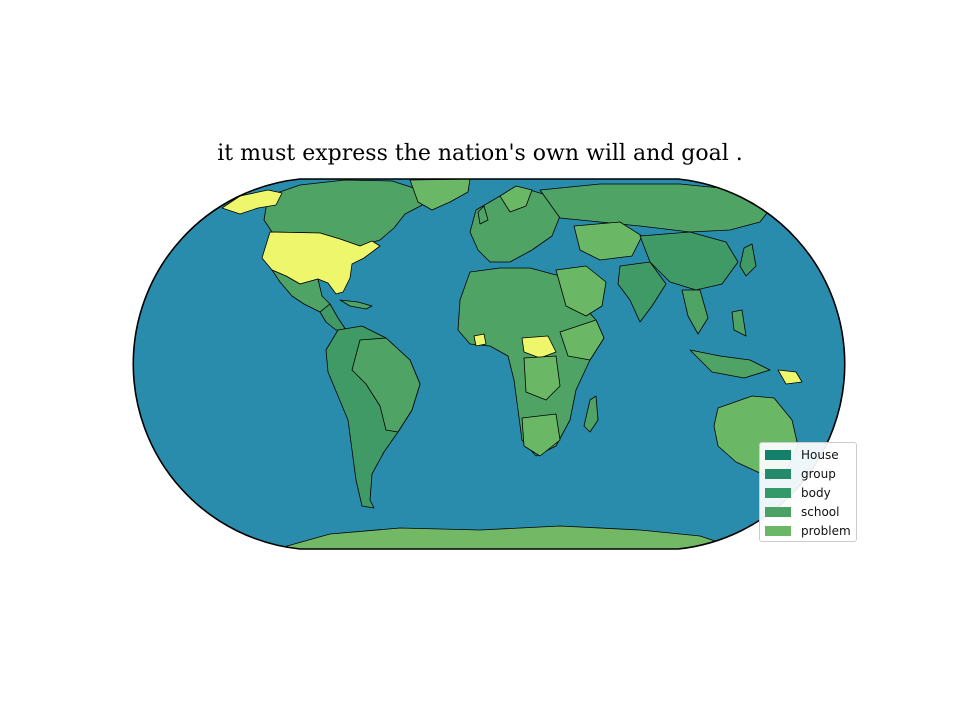  Describe the element at coordinates (480, 340) in the screenshot. I see `country-guinea` at that location.